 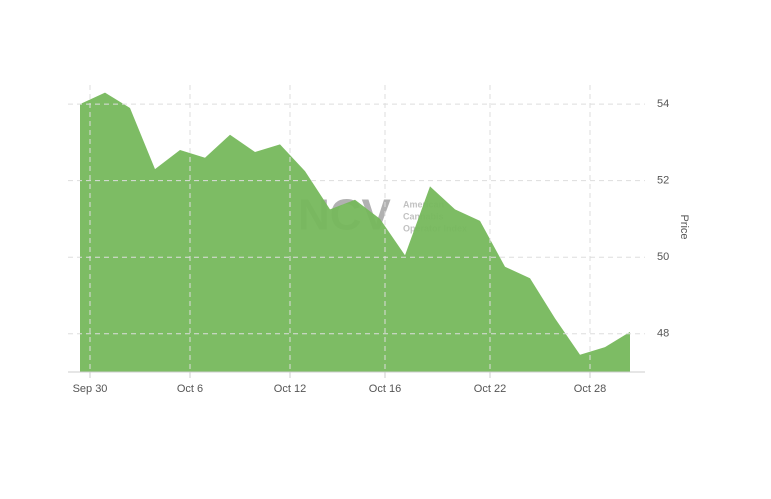 I want to click on x-tick-label: Sep 30, so click(x=90, y=389).